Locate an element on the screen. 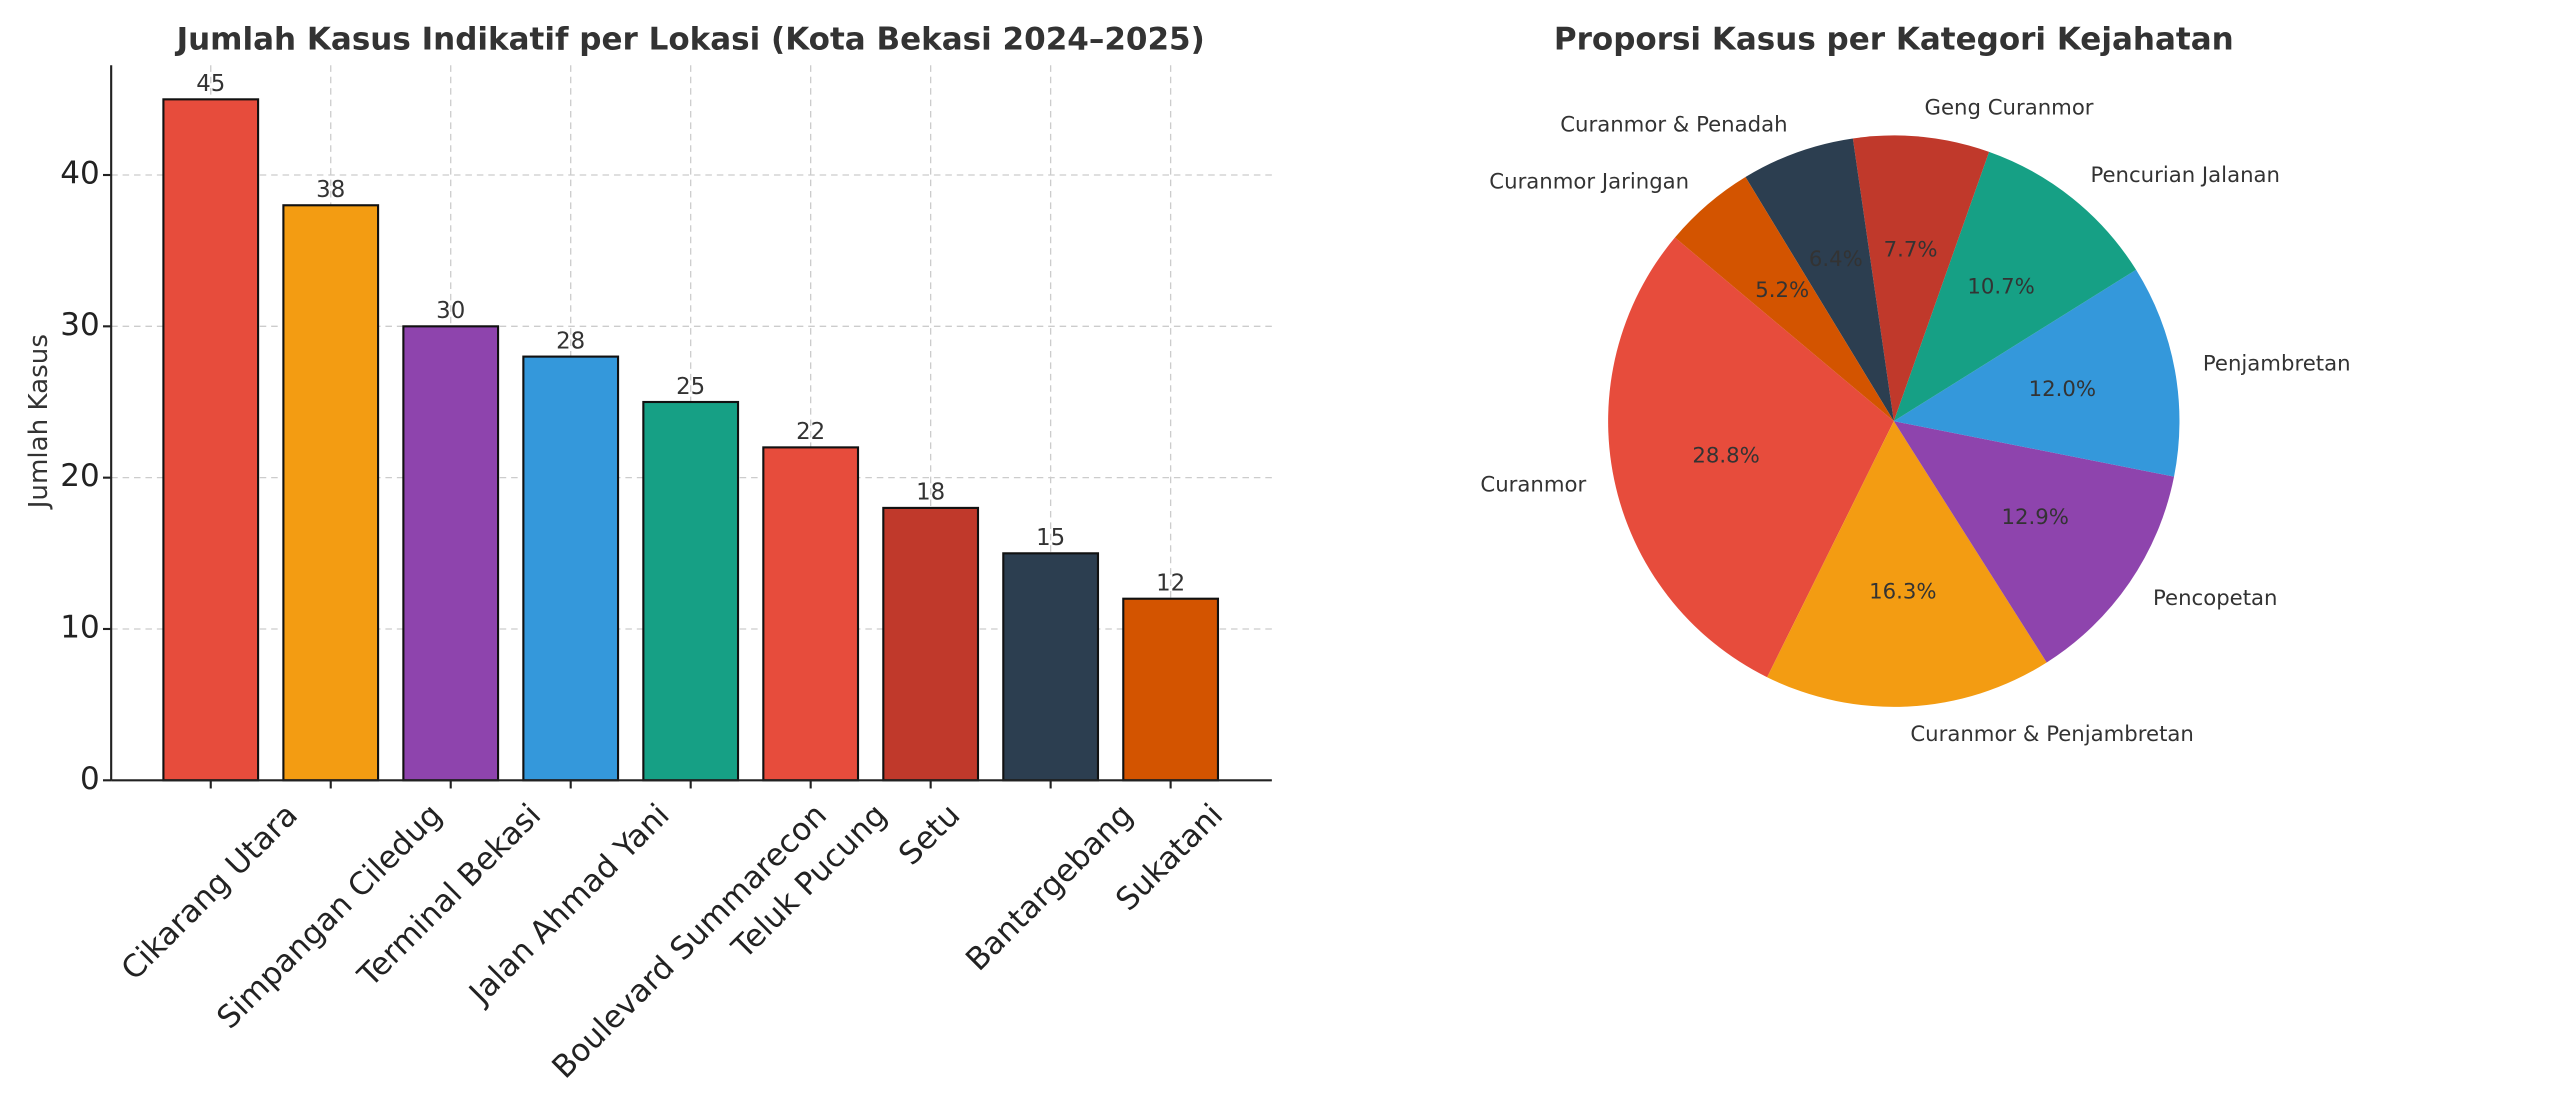 The height and width of the screenshot is (1097, 2560). pie-value-label: 28.8% is located at coordinates (1725, 455).